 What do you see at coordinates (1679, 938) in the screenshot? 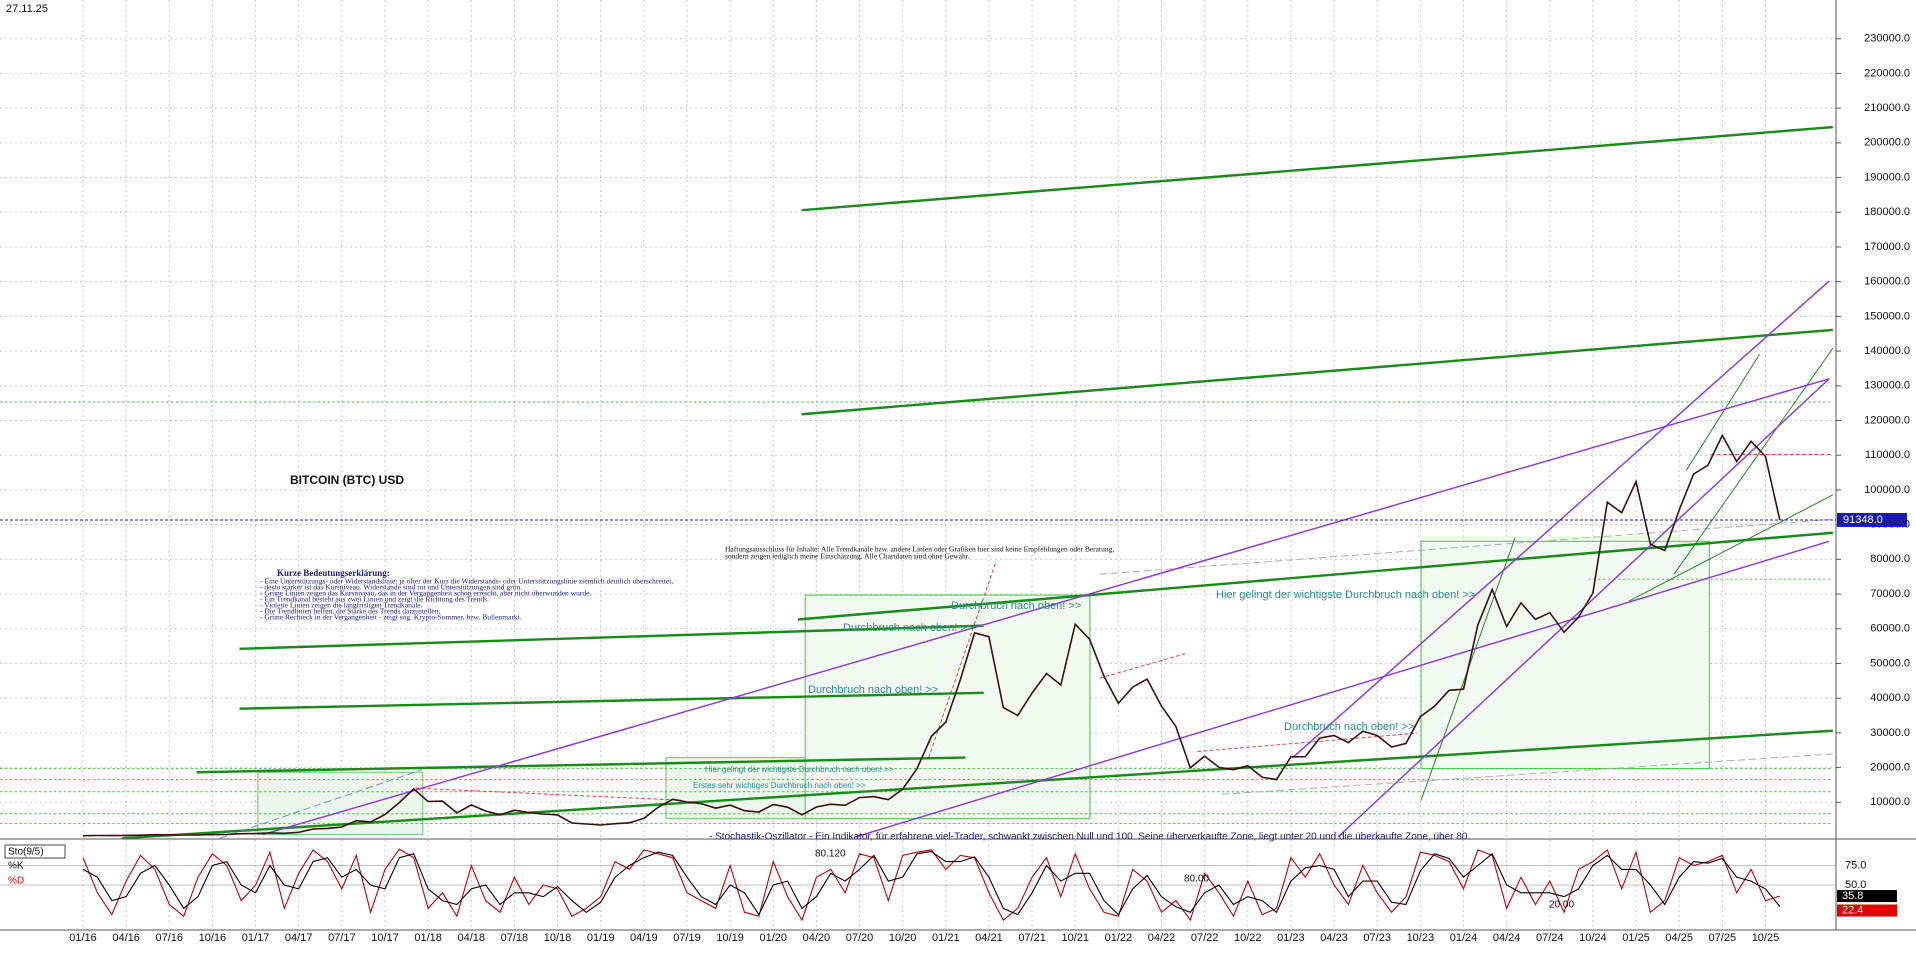
I see `x-tick-label: 04/25` at bounding box center [1679, 938].